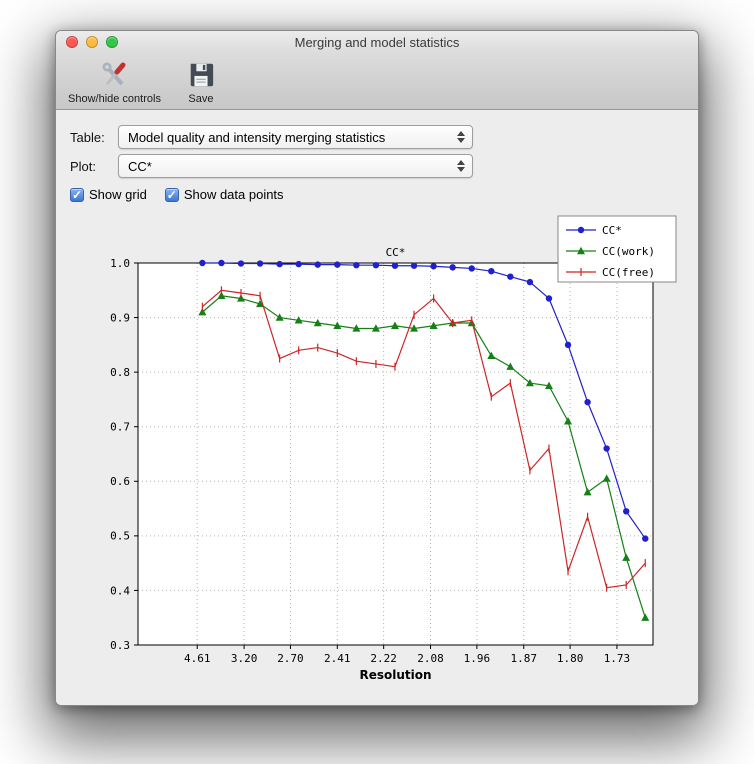 This screenshot has width=754, height=764. Describe the element at coordinates (201, 99) in the screenshot. I see `toolbar-button-label: Save` at that location.